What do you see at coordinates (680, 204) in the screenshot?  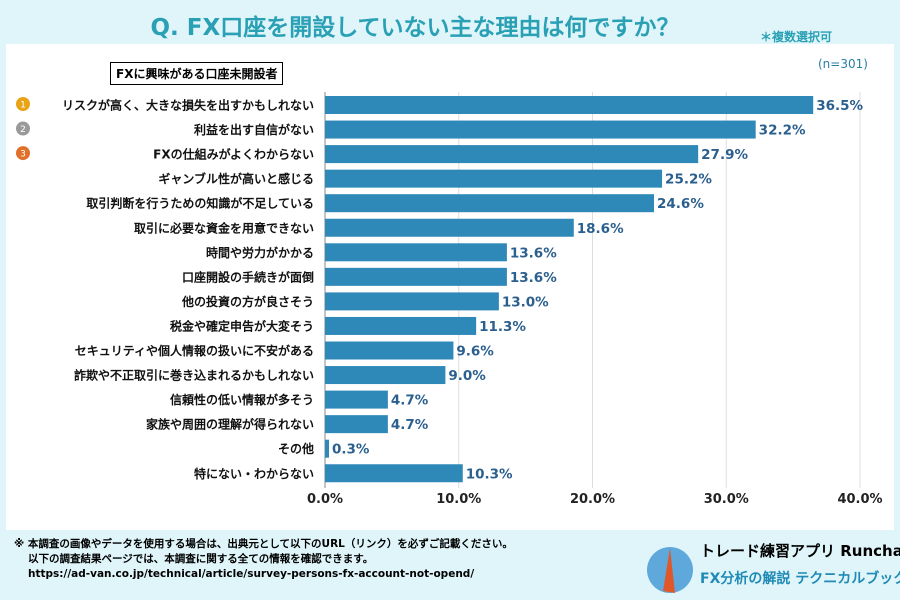 I see `data-label: 24.6%` at bounding box center [680, 204].